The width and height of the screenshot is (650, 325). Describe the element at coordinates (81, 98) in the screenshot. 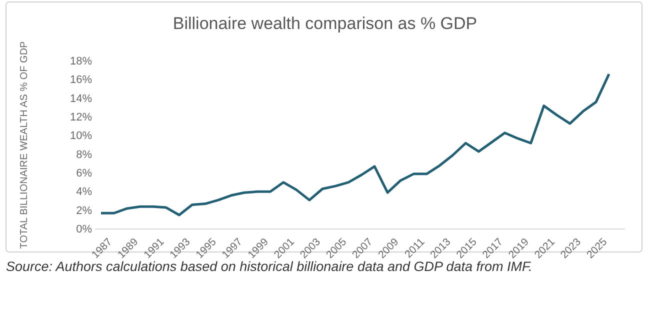

I see `y-tick-label: 14%` at that location.